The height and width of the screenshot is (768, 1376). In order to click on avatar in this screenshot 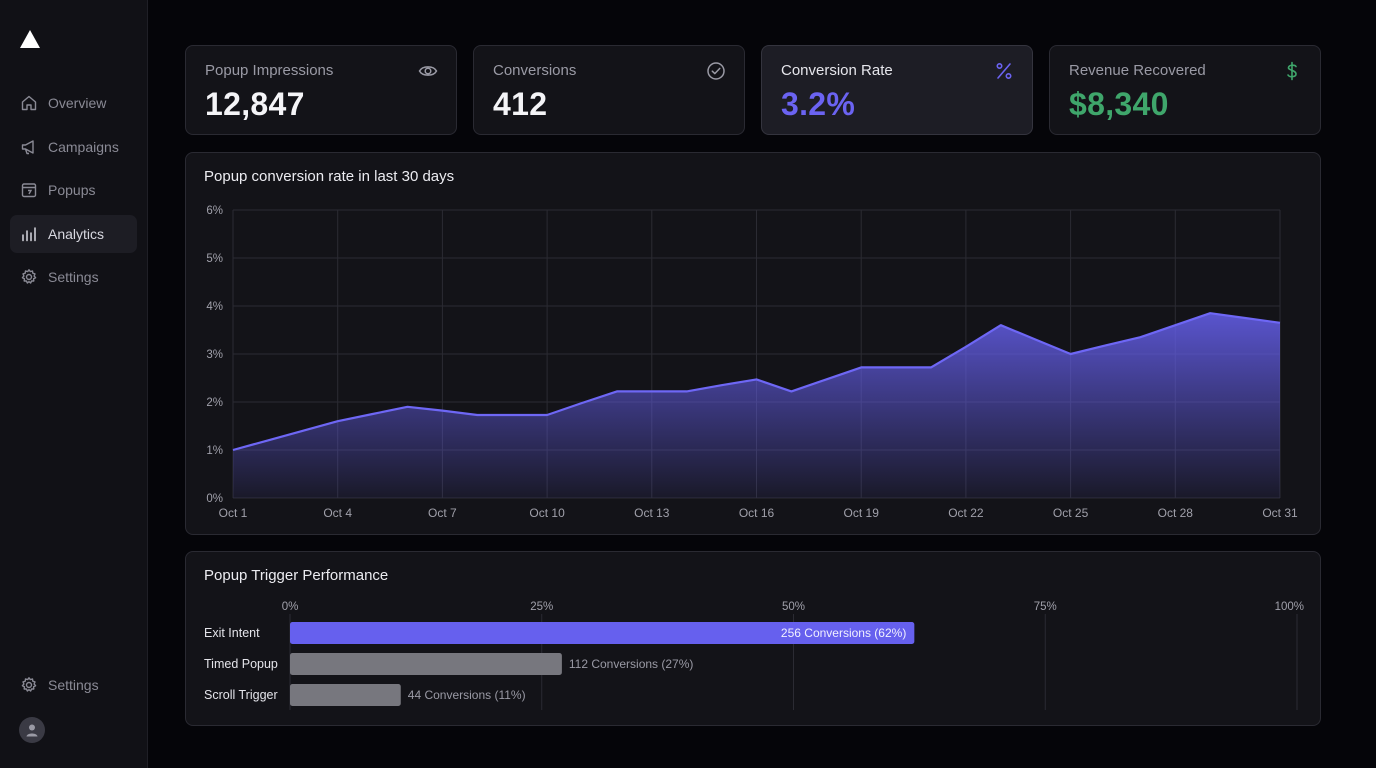, I will do `click(32, 730)`.